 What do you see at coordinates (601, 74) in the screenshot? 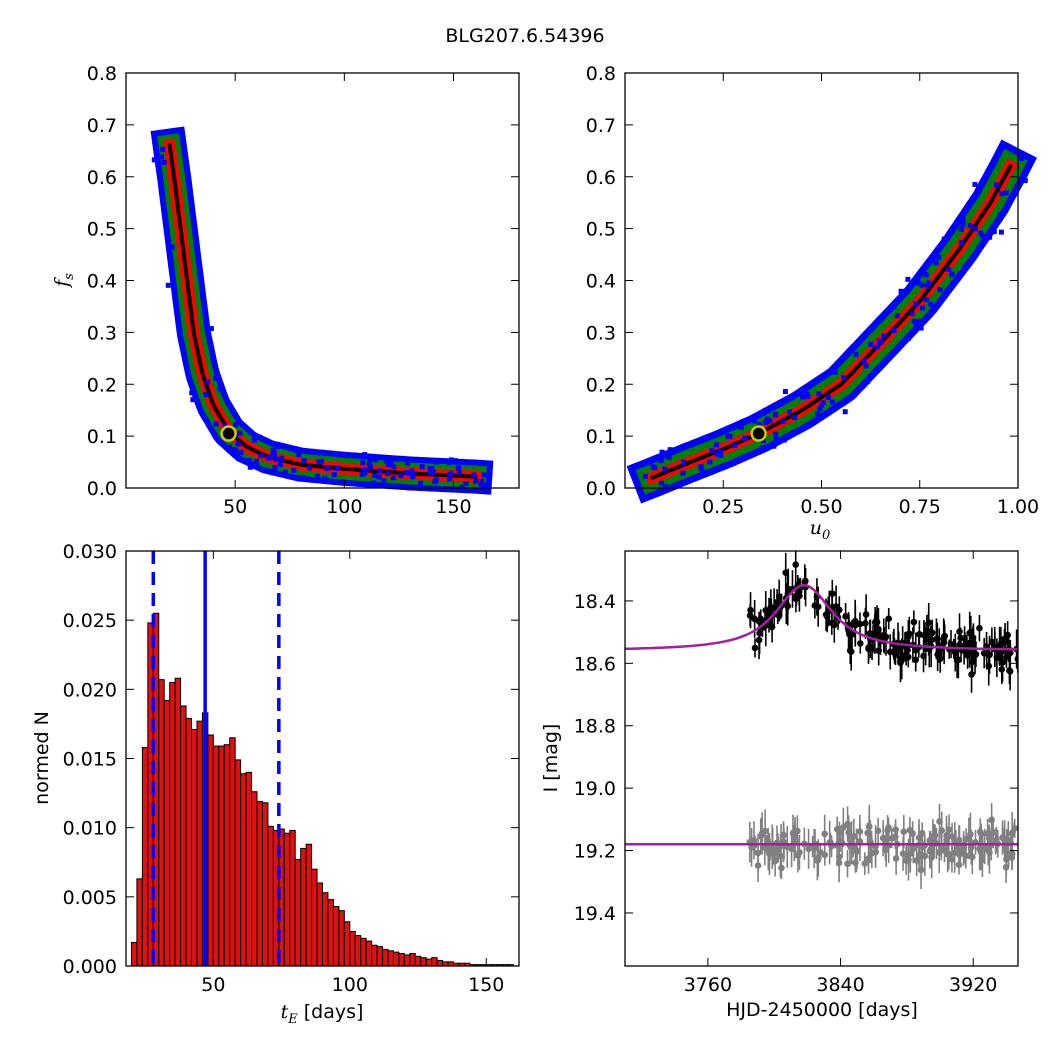
I see `y-tick-label: 0.8` at bounding box center [601, 74].